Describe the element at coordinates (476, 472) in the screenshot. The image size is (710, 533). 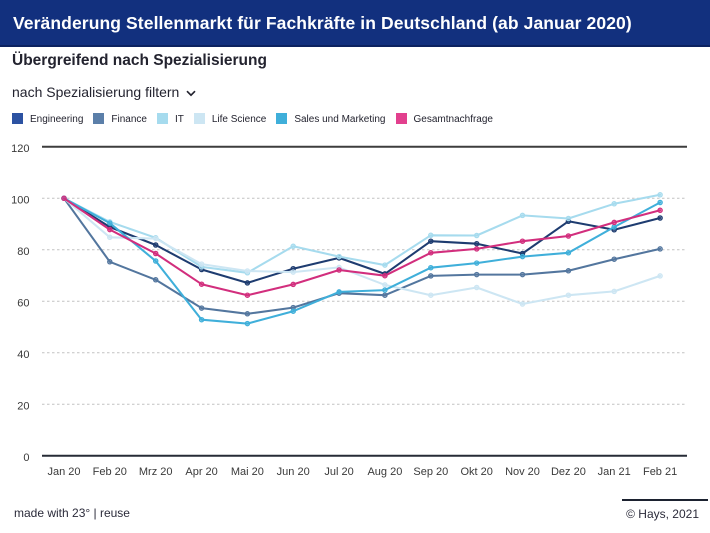
I see `svg-text: Okt 20` at that location.